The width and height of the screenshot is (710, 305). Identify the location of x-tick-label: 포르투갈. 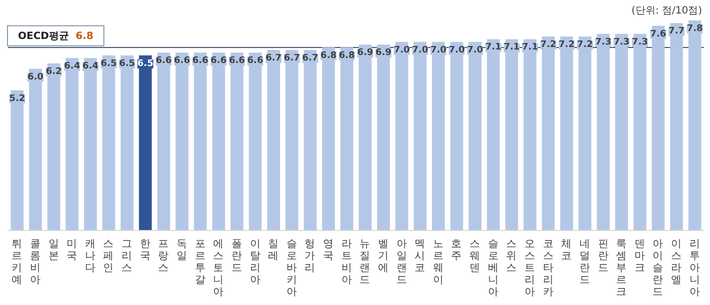
(200, 262).